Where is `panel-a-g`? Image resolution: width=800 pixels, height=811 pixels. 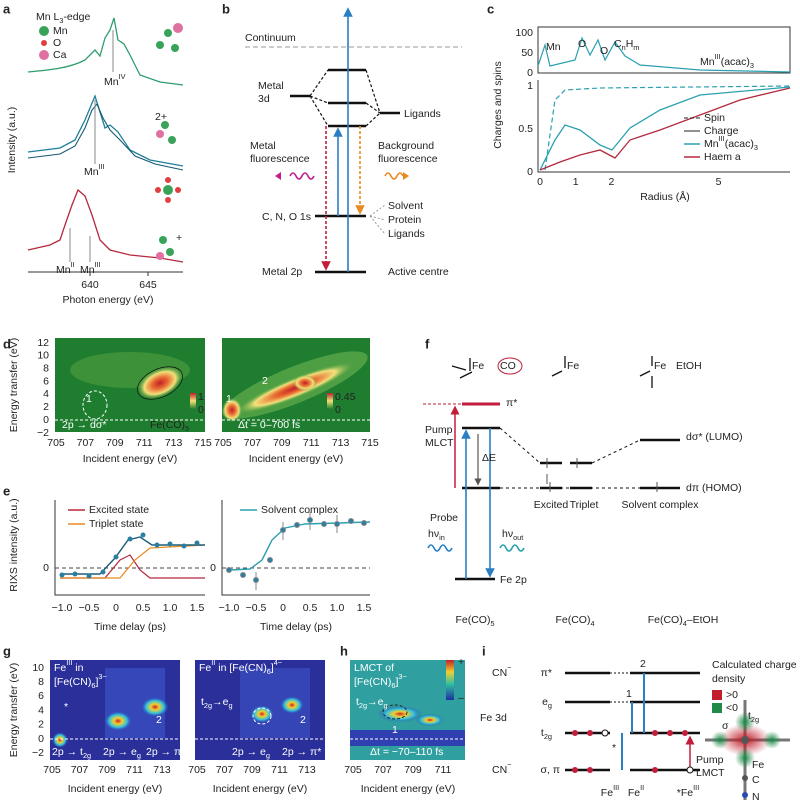
panel-a-g is located at coordinates (167, 40).